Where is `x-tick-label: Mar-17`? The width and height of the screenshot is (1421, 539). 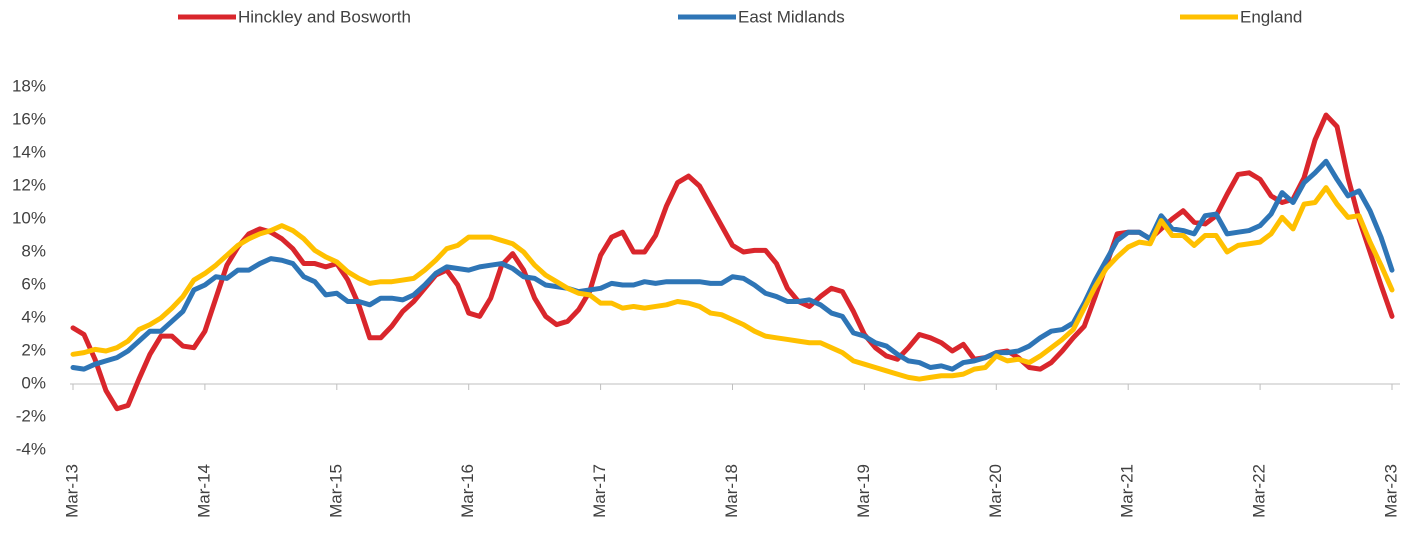 x-tick-label: Mar-17 is located at coordinates (599, 491).